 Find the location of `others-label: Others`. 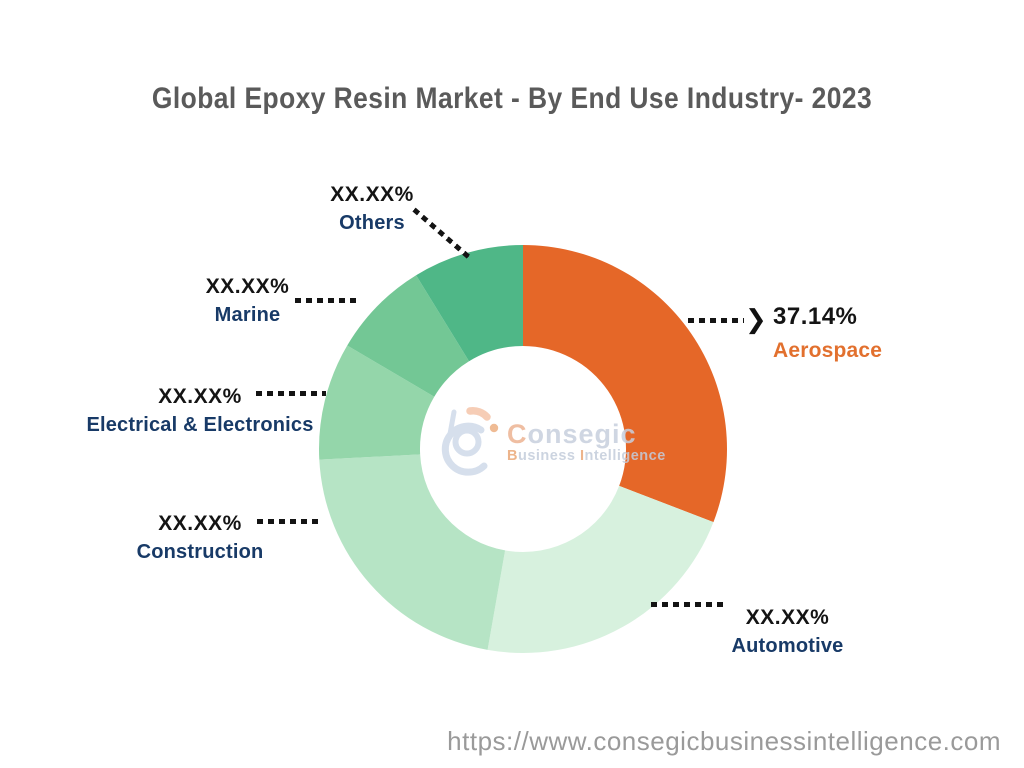

others-label: Others is located at coordinates (372, 223).